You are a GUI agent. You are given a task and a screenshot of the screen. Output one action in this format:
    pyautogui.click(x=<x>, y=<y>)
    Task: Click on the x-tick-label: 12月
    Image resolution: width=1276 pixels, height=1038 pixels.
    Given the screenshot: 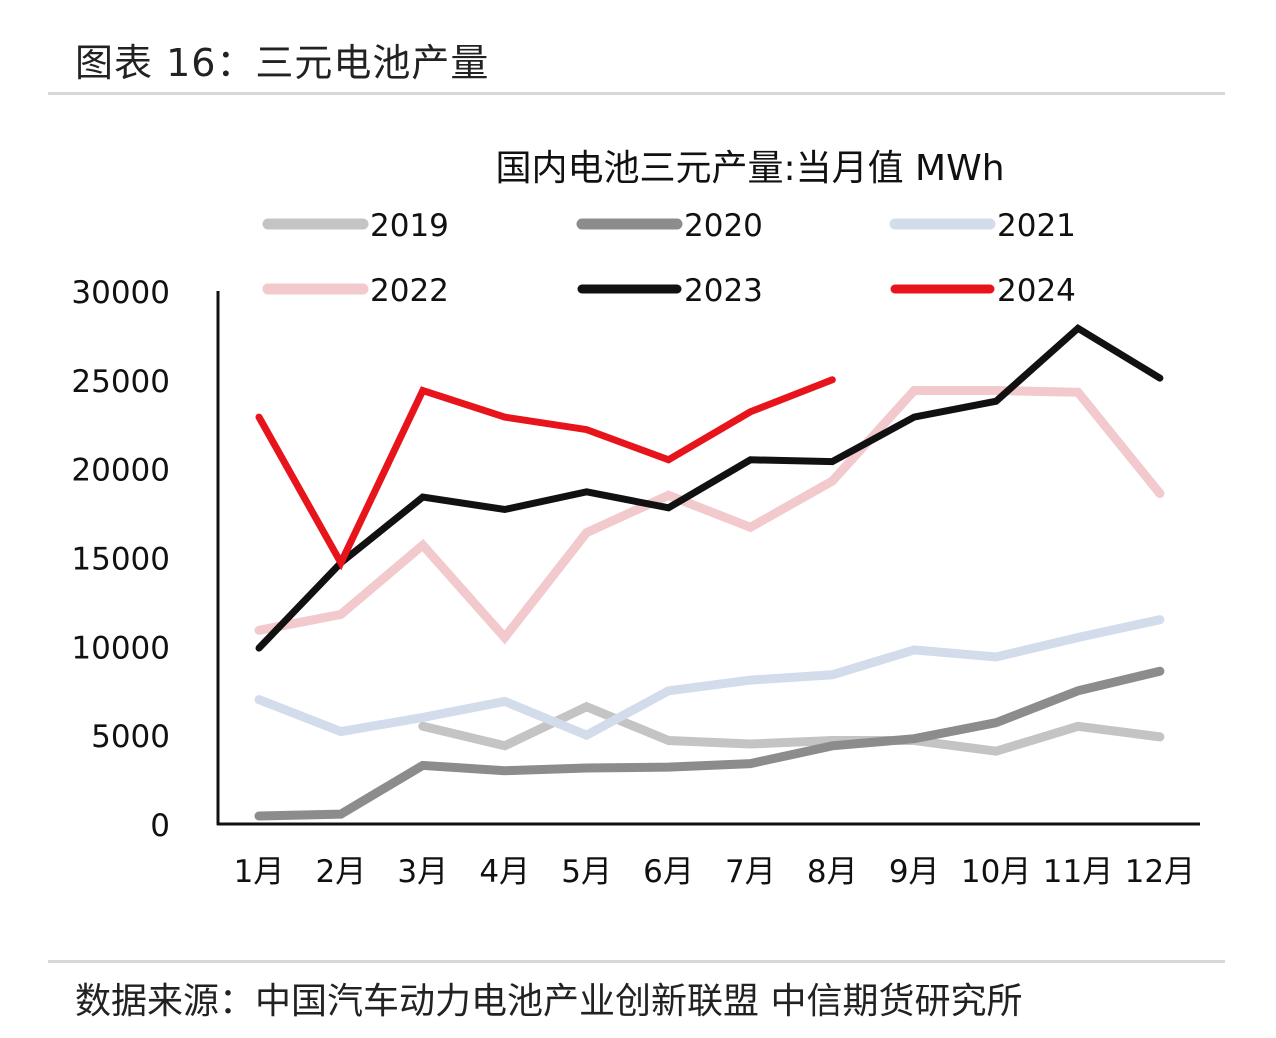 What is the action you would take?
    pyautogui.click(x=1160, y=872)
    